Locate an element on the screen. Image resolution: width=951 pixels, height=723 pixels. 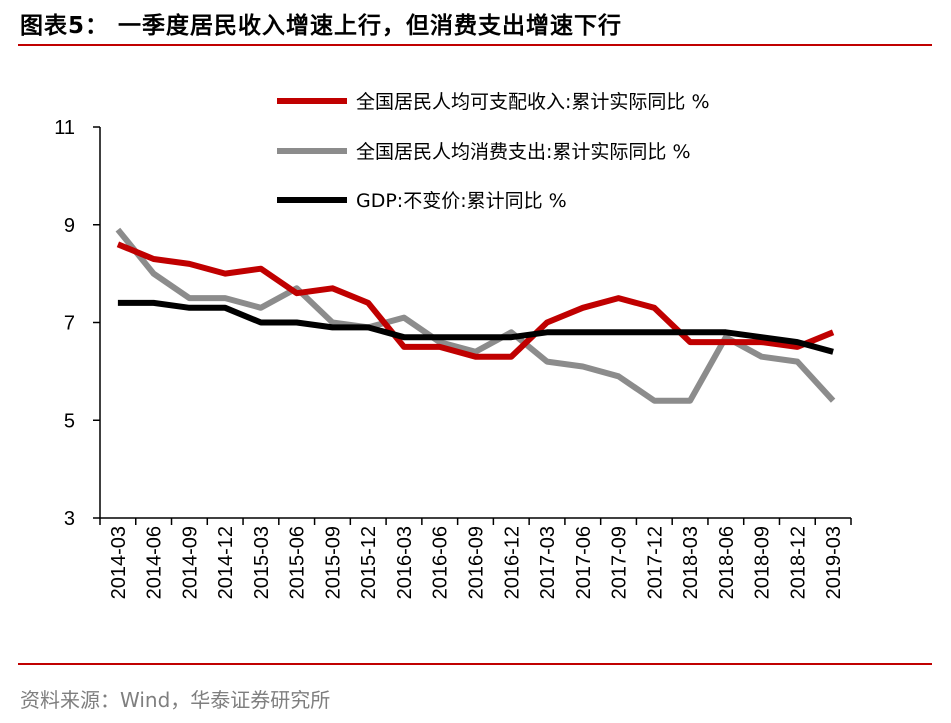
y-tick-label: 7 is located at coordinates (69, 324).